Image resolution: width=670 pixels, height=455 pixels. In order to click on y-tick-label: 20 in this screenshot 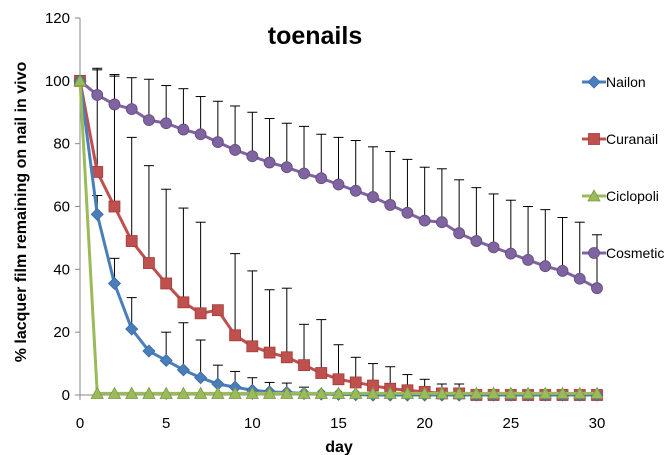, I will do `click(61, 332)`.